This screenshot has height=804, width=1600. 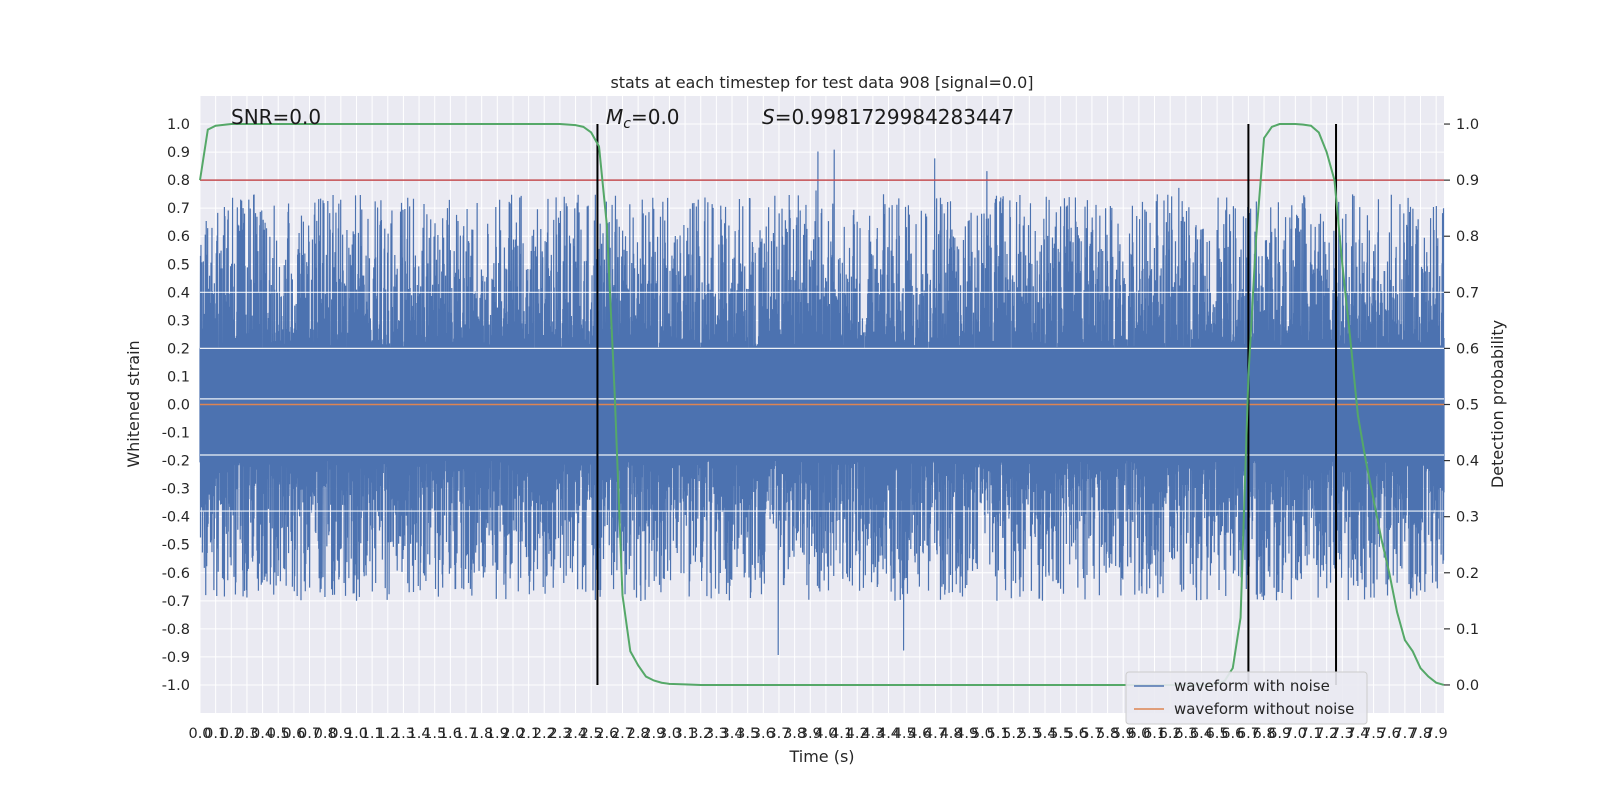 I want to click on x-tick-24: 2.4, so click(x=575, y=734).